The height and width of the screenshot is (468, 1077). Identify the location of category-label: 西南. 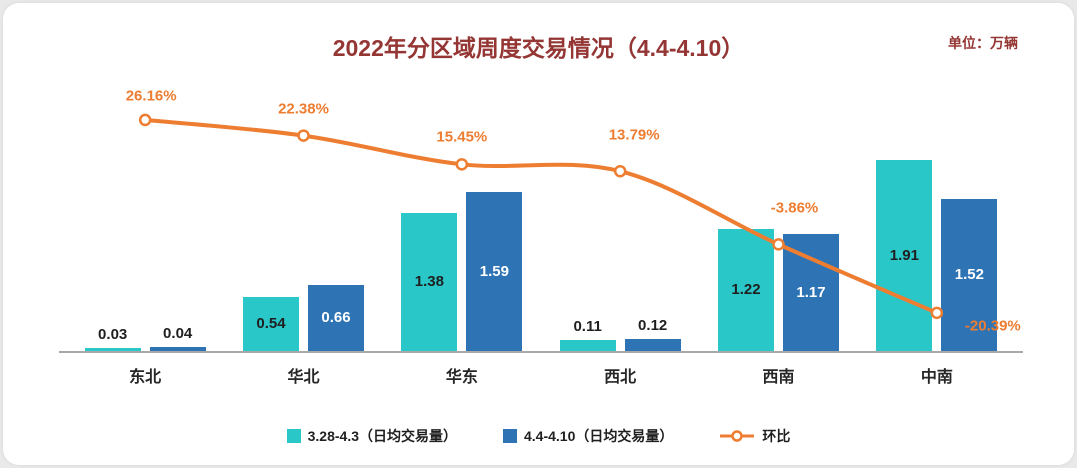
(778, 377).